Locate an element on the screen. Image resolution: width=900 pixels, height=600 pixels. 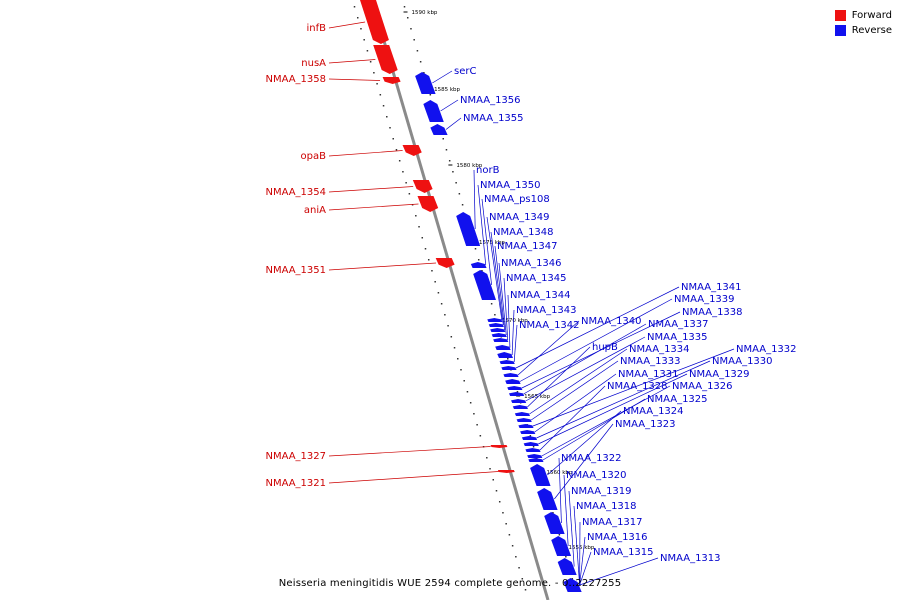
reverse-label-nmaa-1348: NMAA_1348 is located at coordinates (523, 232).